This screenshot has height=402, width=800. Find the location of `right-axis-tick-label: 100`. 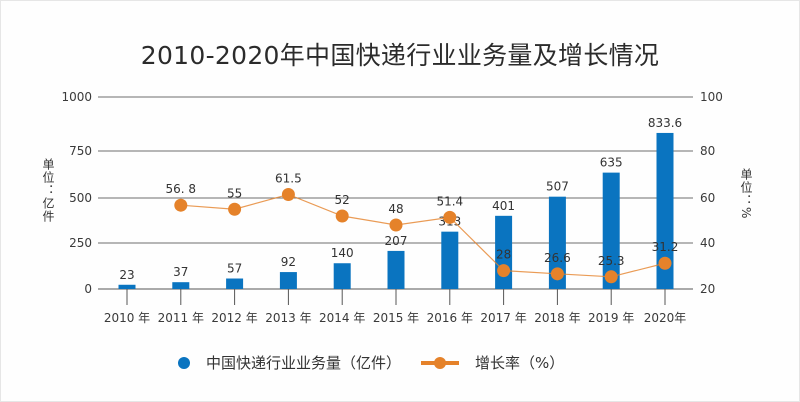

right-axis-tick-label: 100 is located at coordinates (711, 97).